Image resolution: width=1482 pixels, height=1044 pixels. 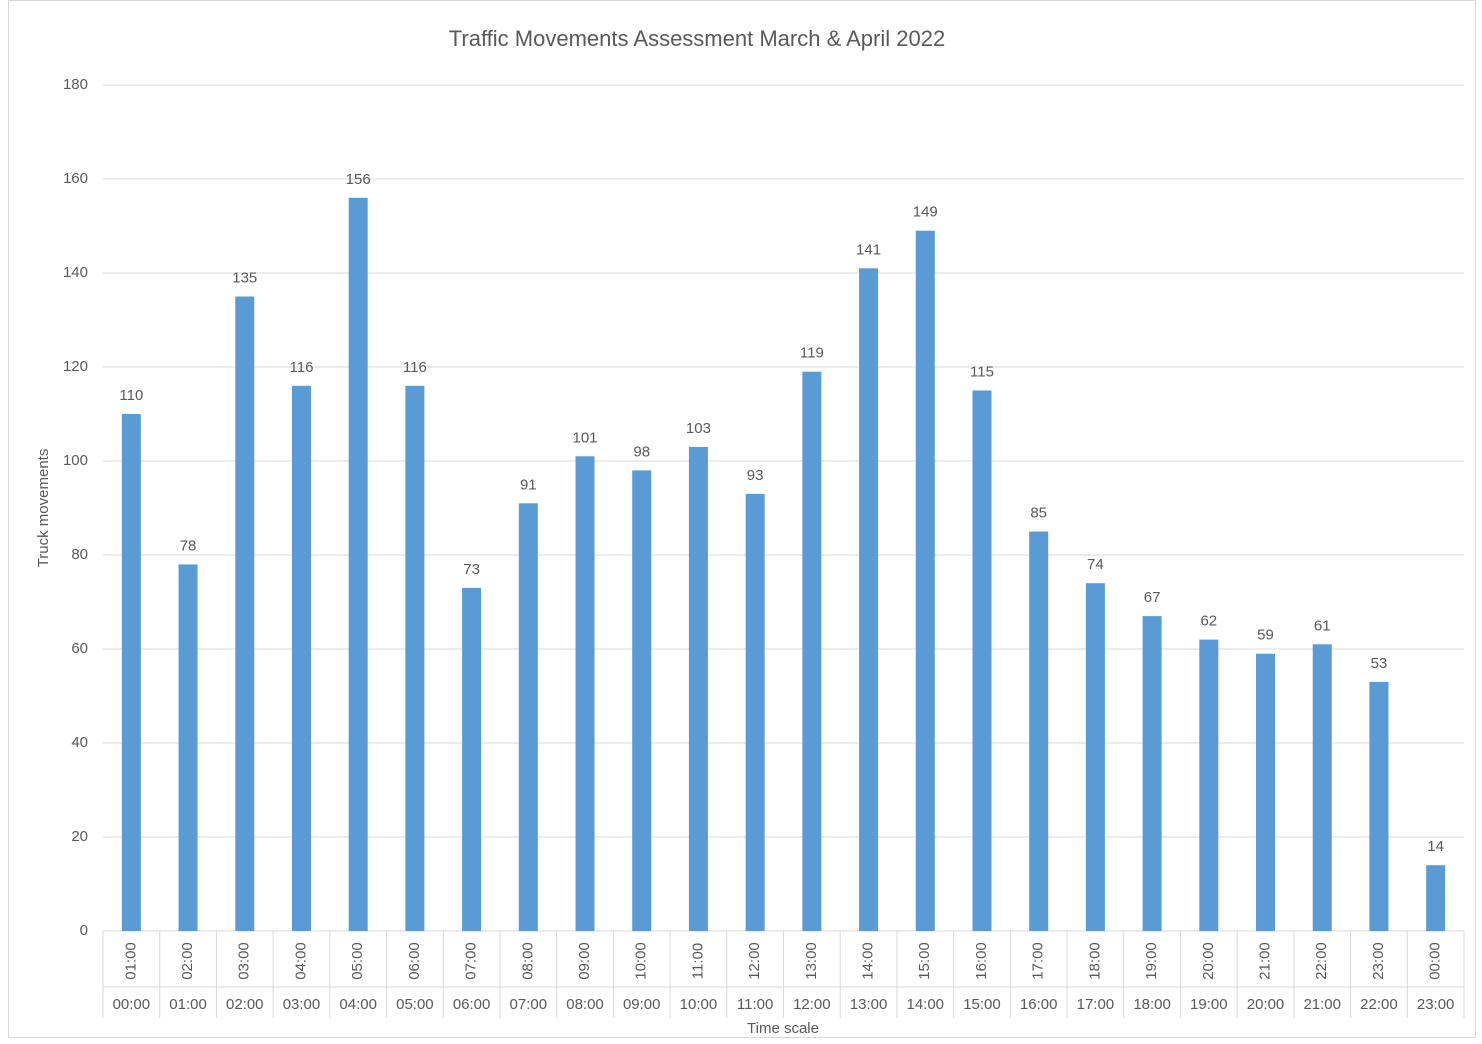 What do you see at coordinates (1435, 846) in the screenshot?
I see `data-label: 14` at bounding box center [1435, 846].